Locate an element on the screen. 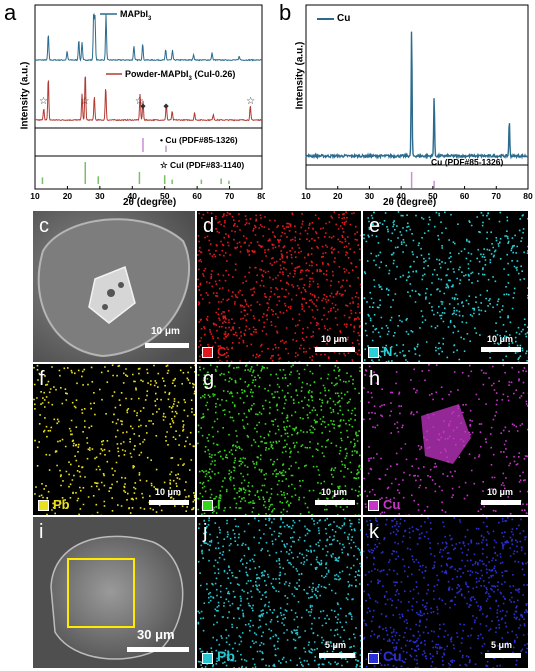  peak-marker-0: ☆ is located at coordinates (43, 101).